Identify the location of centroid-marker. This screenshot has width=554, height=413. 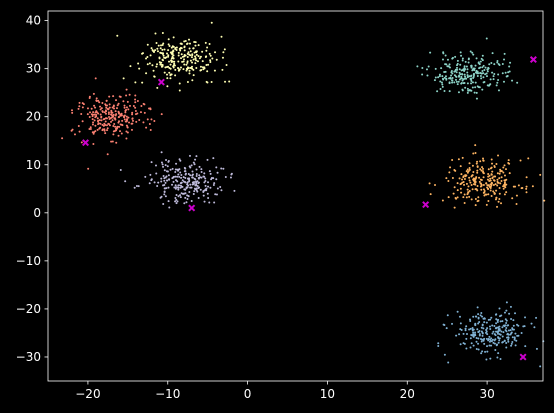
(523, 357).